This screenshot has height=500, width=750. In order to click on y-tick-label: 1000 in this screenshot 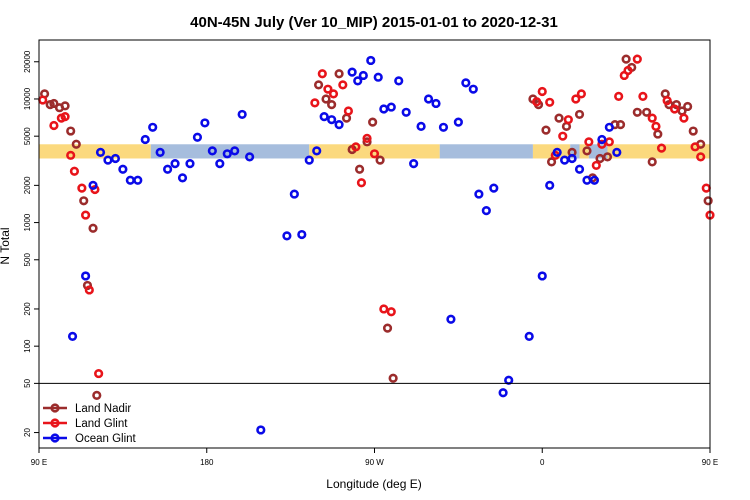, I will do `click(27, 222)`.